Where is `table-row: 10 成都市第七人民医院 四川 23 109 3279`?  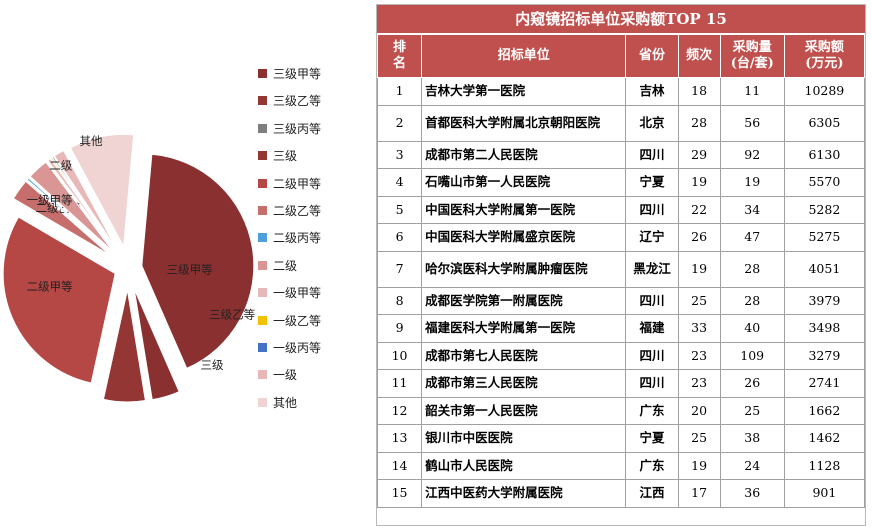
table-row: 10 成都市第七人民医院 四川 23 109 3279 is located at coordinates (621, 355).